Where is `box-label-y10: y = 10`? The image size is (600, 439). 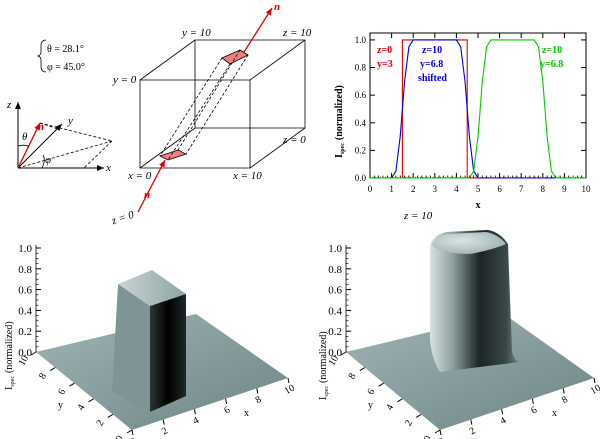
box-label-y10: y = 10 is located at coordinates (196, 33).